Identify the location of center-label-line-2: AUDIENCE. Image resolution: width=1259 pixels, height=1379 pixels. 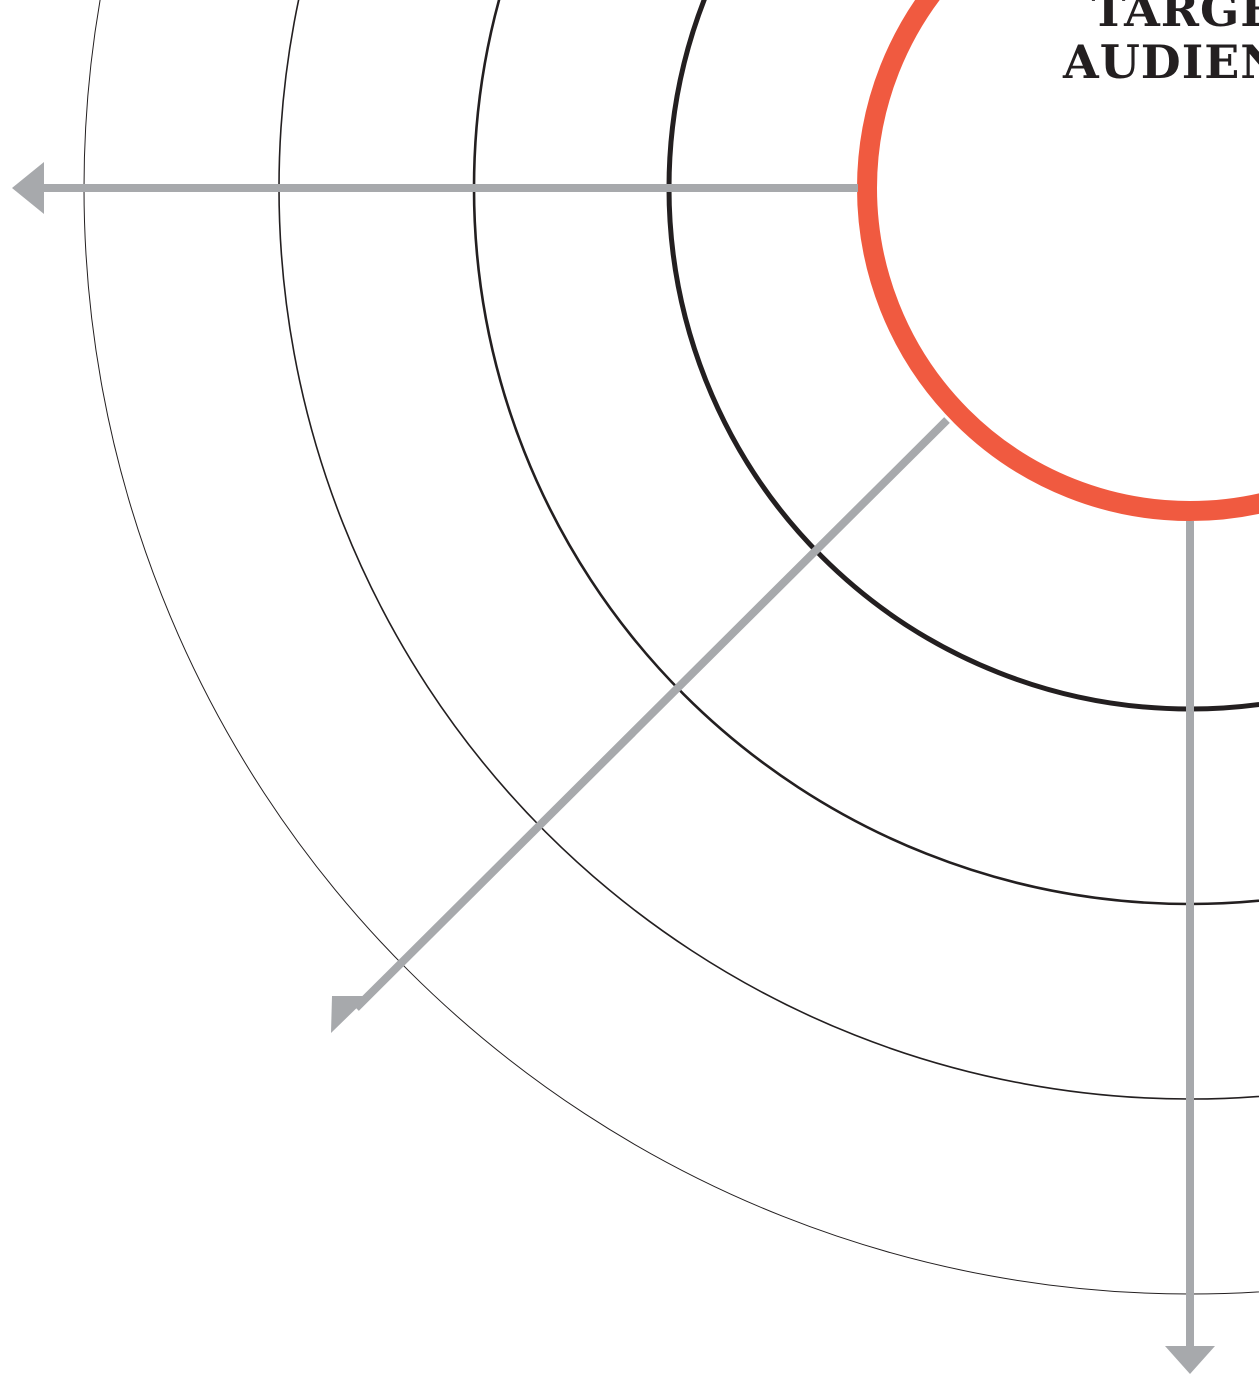
(1160, 62).